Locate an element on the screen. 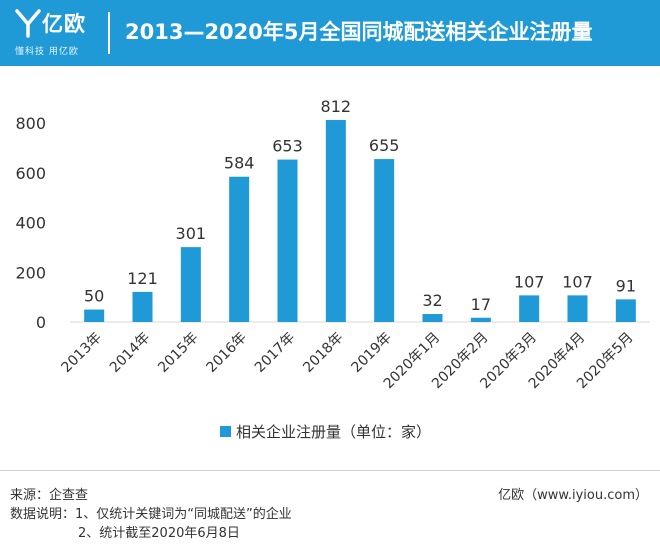 The width and height of the screenshot is (660, 546). x-tick-label: 2014年 is located at coordinates (130, 353).